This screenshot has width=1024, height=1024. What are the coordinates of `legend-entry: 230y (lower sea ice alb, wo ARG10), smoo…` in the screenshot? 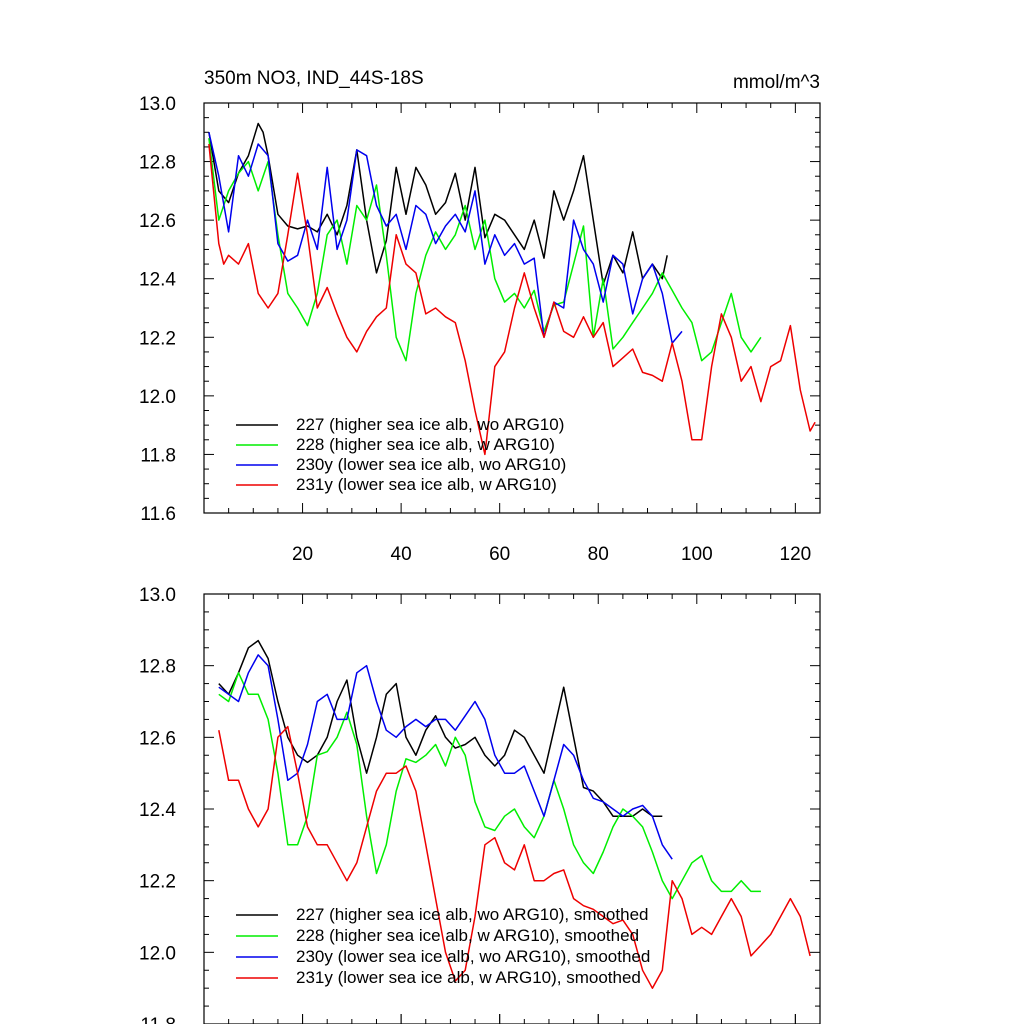 It's located at (473, 956).